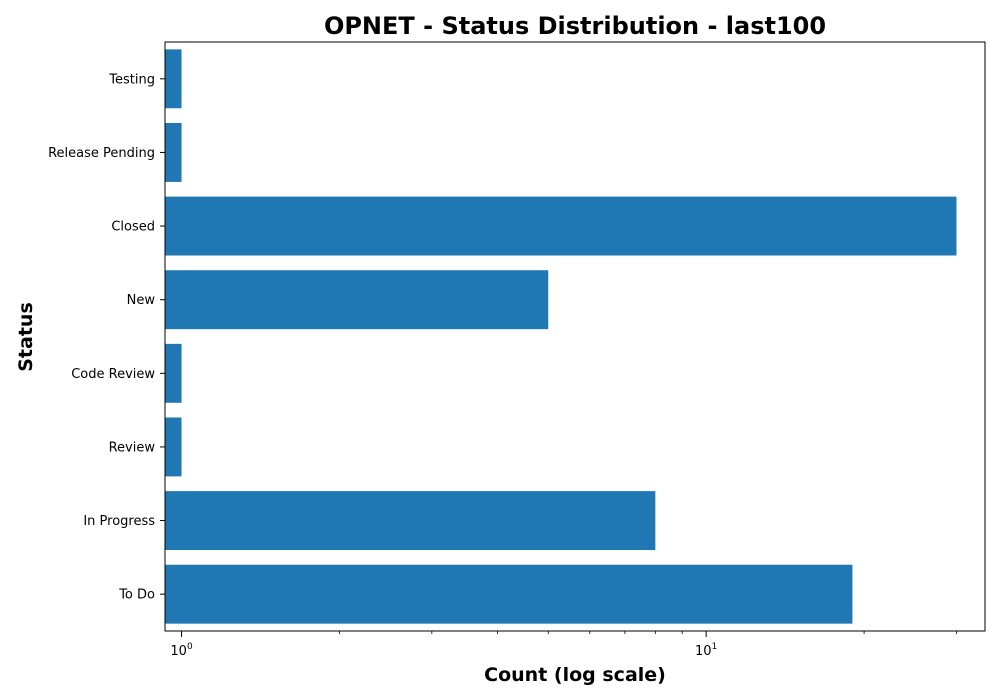 The width and height of the screenshot is (1000, 700). What do you see at coordinates (141, 300) in the screenshot?
I see `y-tick-label: New` at bounding box center [141, 300].